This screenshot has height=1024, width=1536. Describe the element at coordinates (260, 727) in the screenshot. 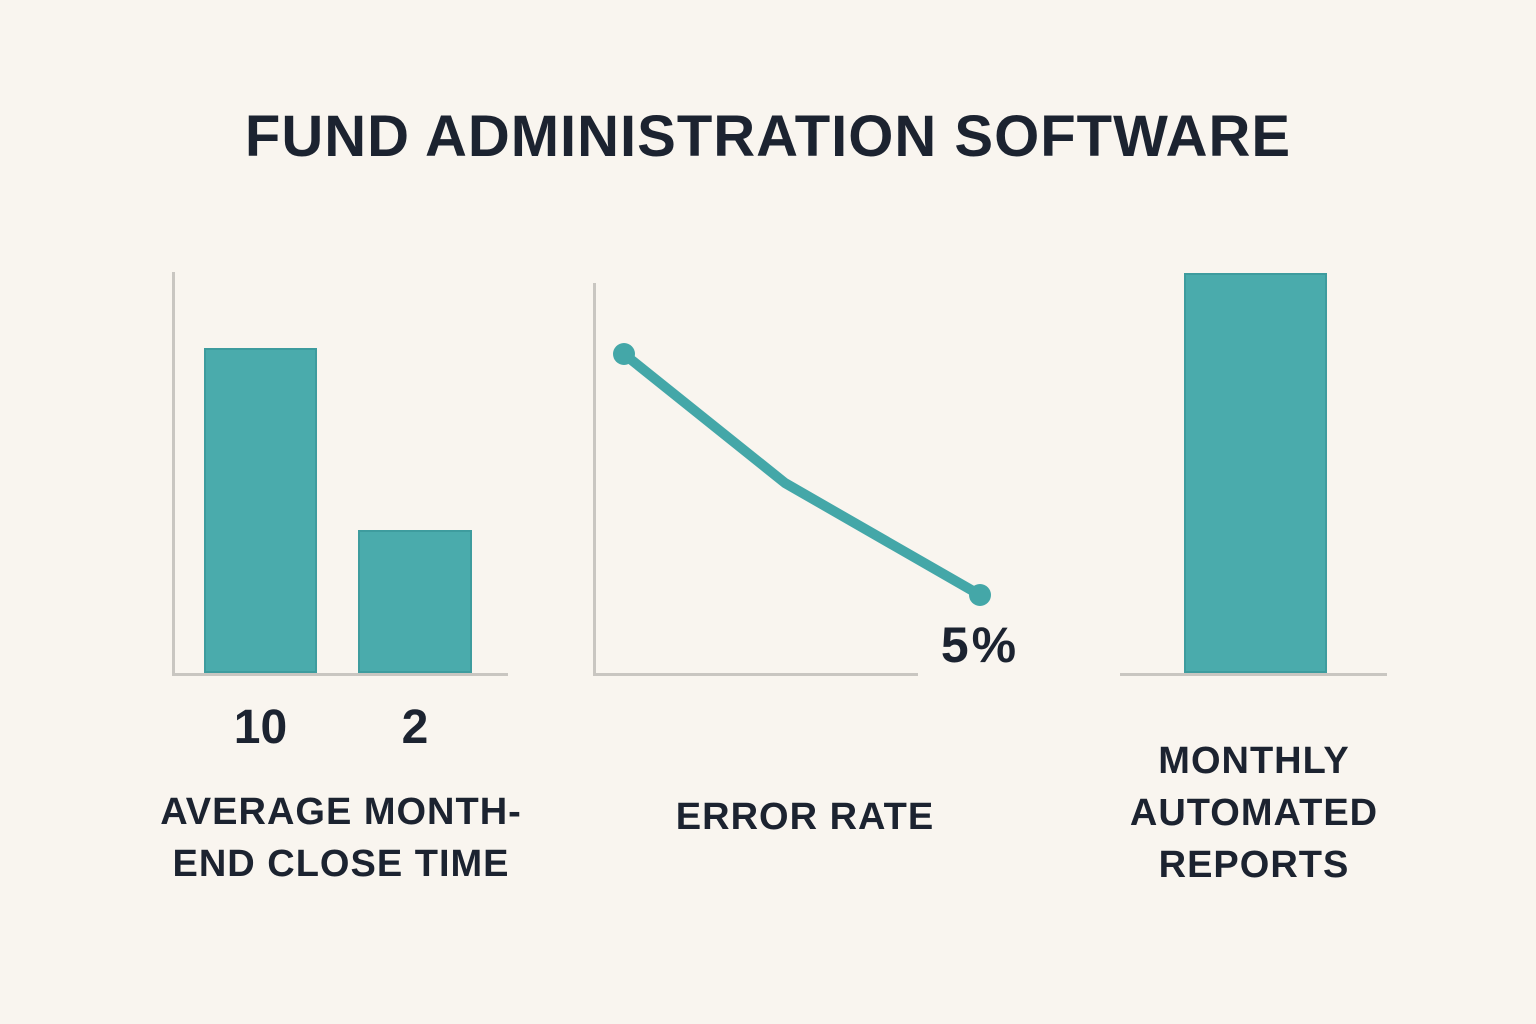

I see `close-time-value-before: 10` at that location.